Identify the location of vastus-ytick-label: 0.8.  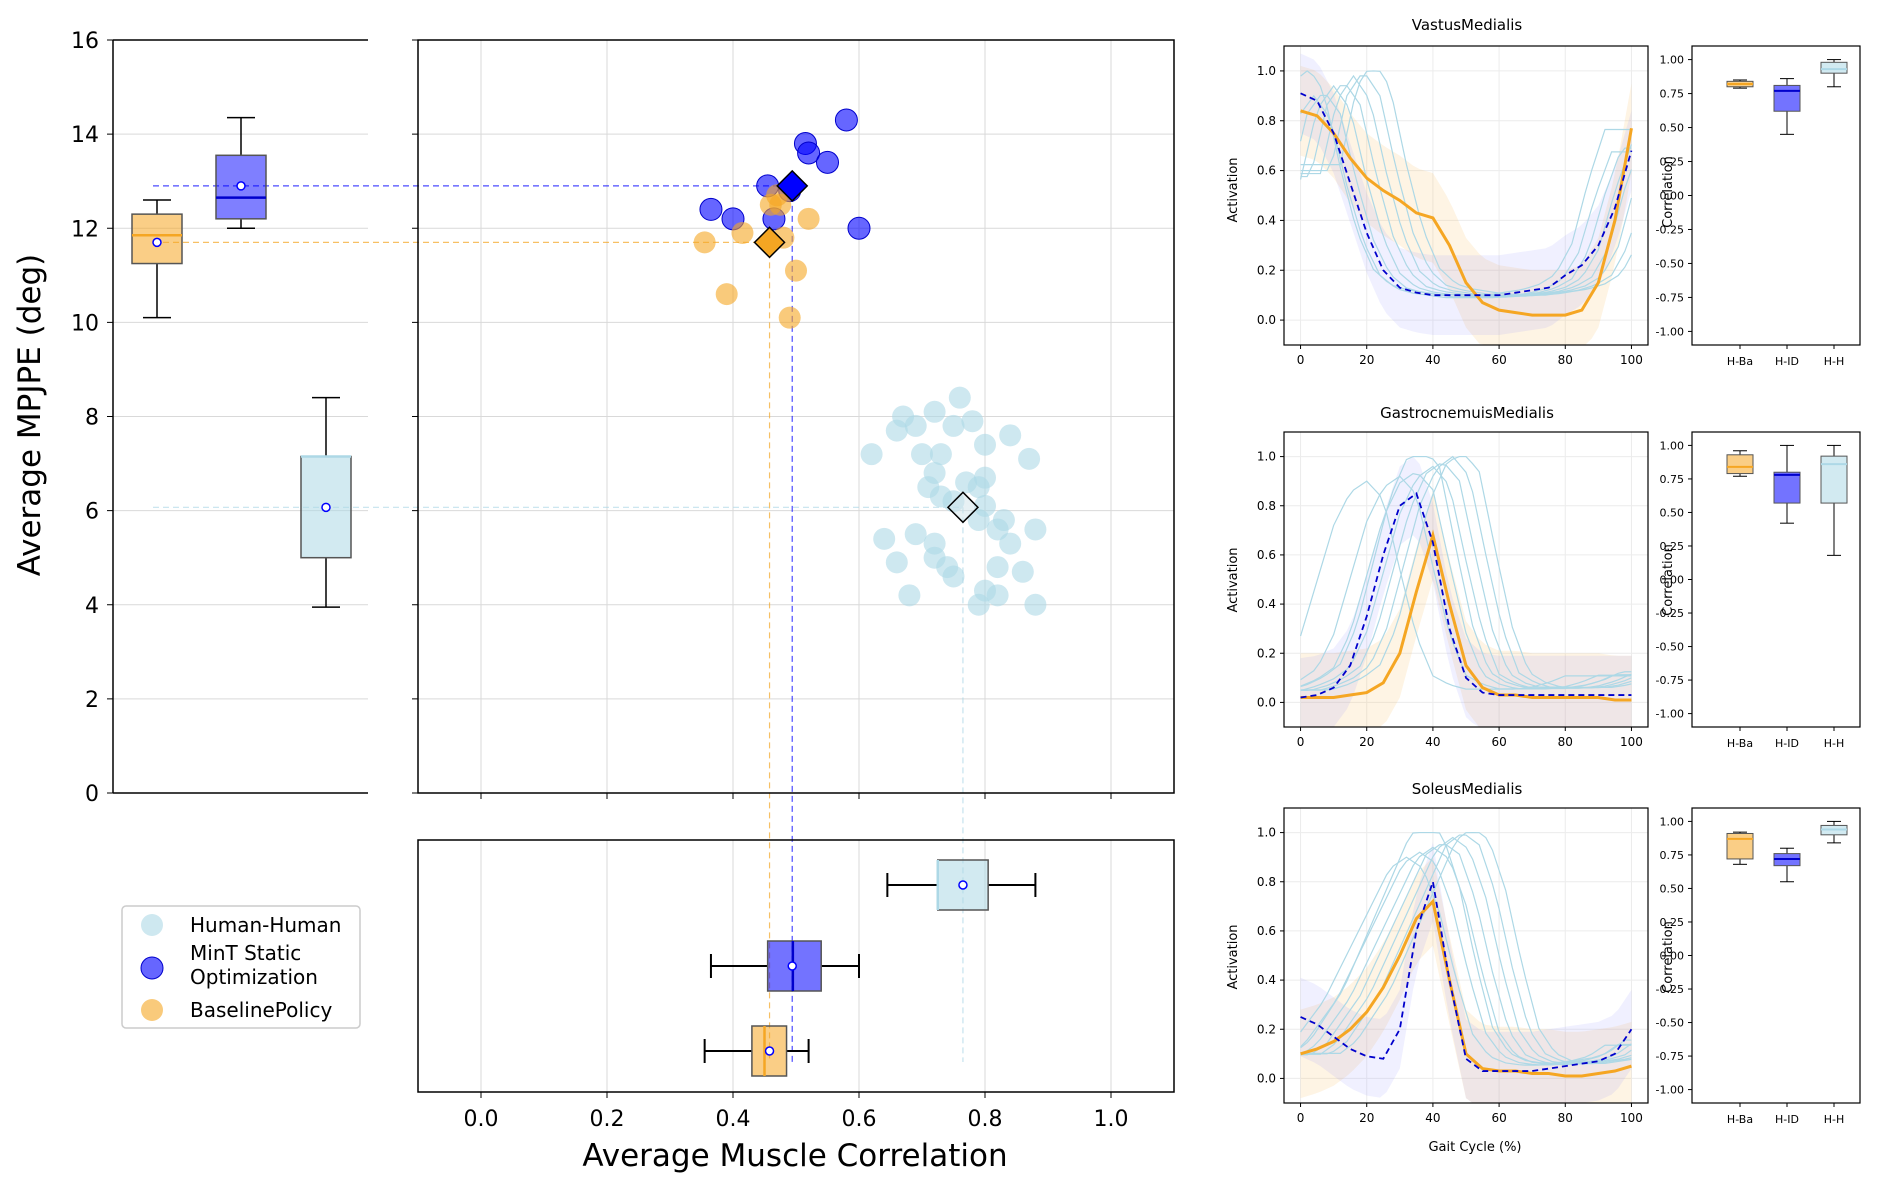
(1266, 121).